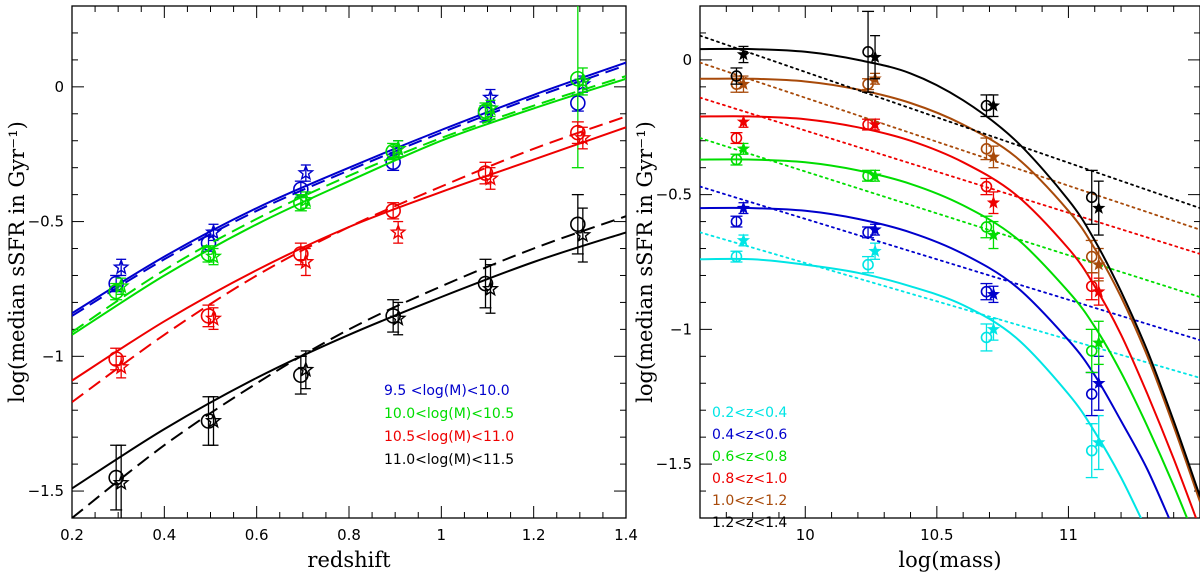 This screenshot has width=1200, height=576. Describe the element at coordinates (164, 535) in the screenshot. I see `x-tick-label: 0.4` at that location.